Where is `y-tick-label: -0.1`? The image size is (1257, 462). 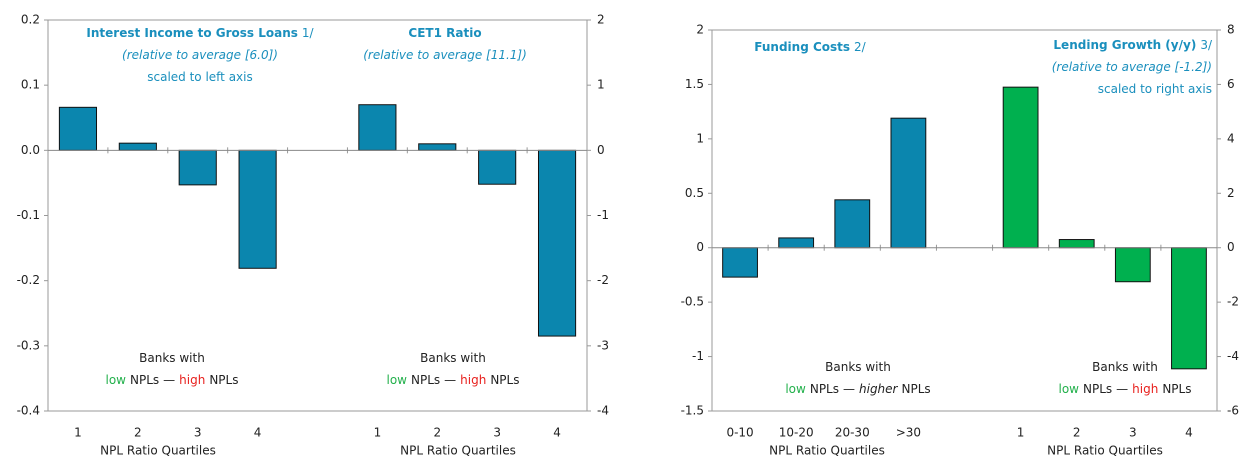 y-tick-label: -0.1 is located at coordinates (28, 215).